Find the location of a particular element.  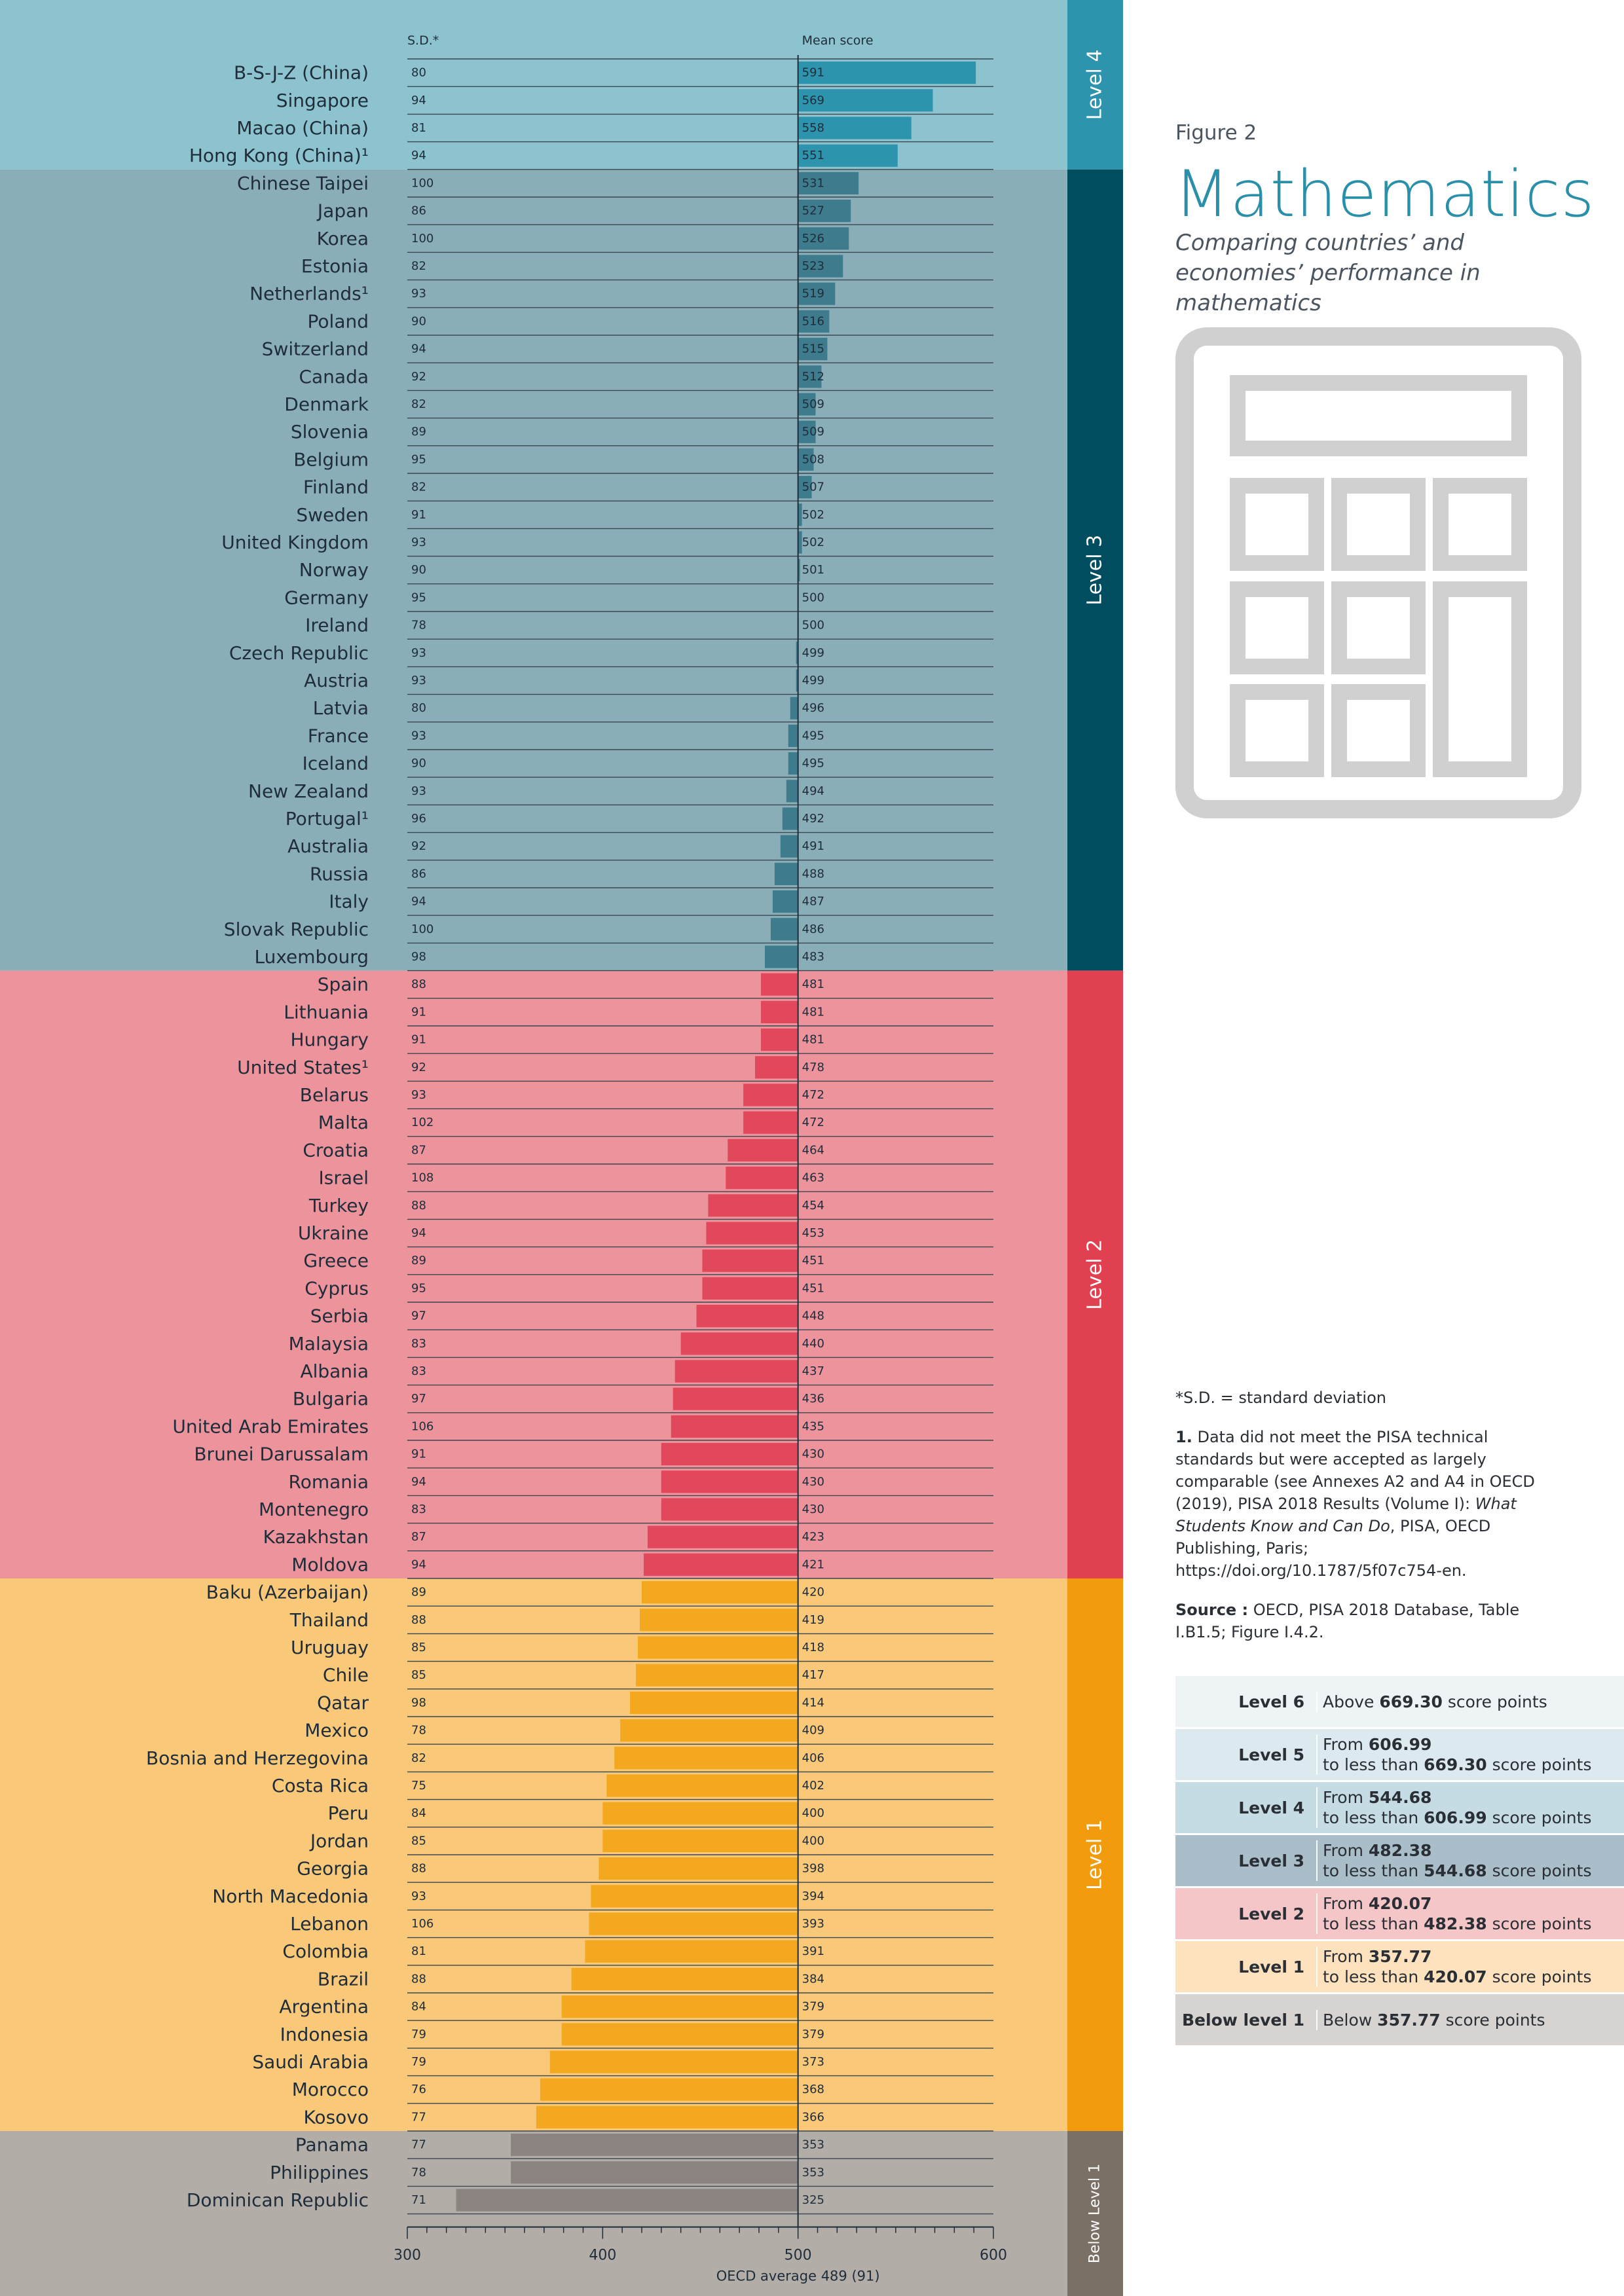

sd-value: 83 is located at coordinates (418, 1371).